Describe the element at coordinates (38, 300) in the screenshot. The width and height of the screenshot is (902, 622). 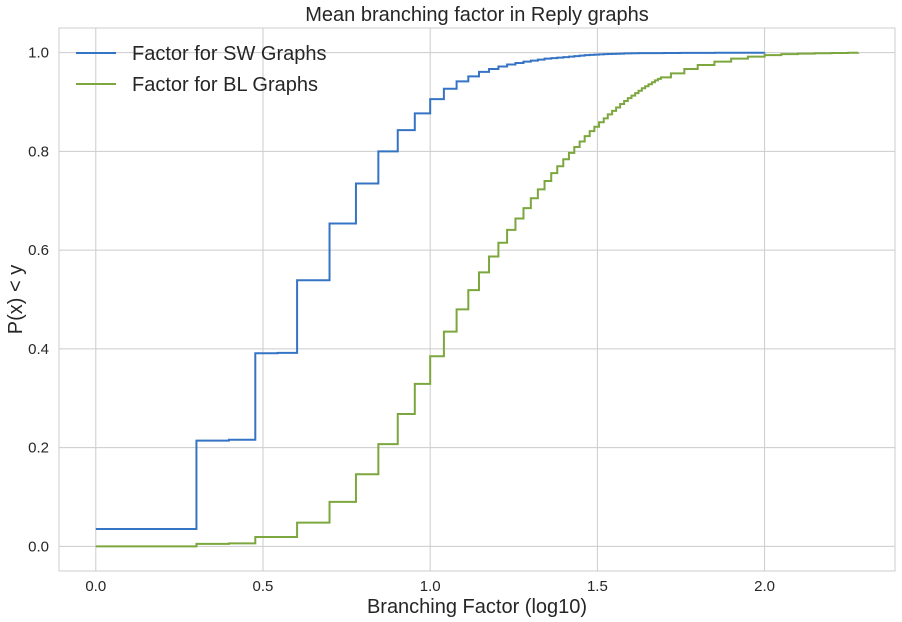
I see `y-tick-labels: 0.0 0.2 0.4 0.6 0.8 1.0` at that location.